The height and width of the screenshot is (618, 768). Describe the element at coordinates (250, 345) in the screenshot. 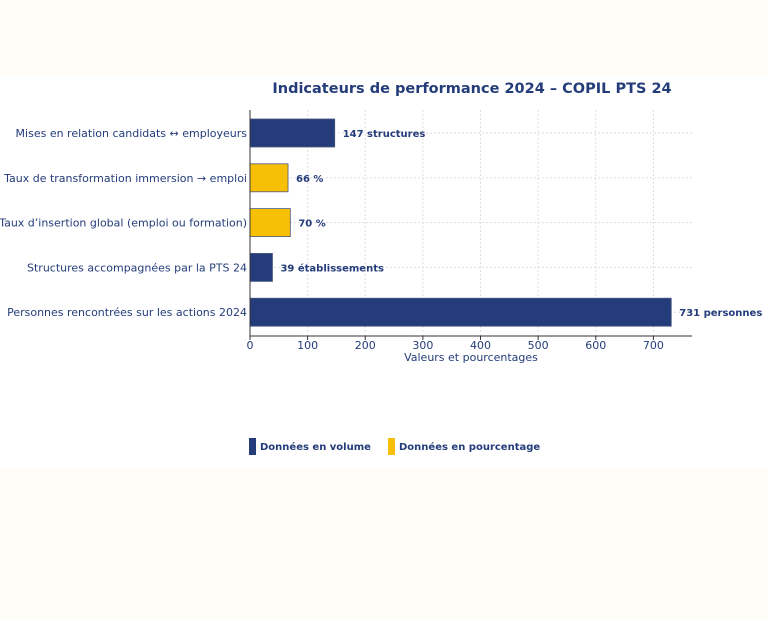

I see `x-tick-label: 0` at that location.